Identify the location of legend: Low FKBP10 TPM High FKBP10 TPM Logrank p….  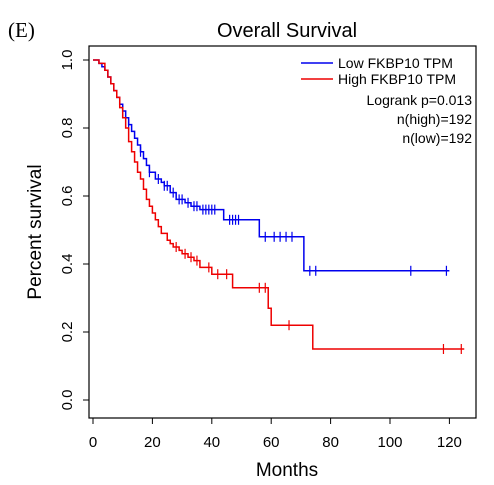
(386, 100).